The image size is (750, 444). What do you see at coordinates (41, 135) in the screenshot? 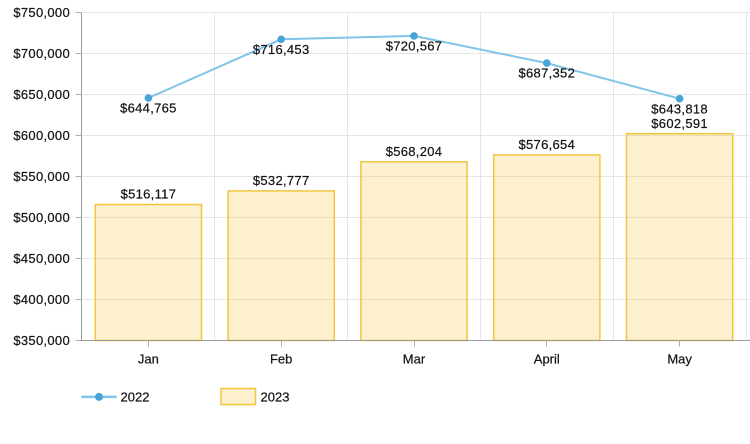
I see `svg-text: $600,000` at bounding box center [41, 135].